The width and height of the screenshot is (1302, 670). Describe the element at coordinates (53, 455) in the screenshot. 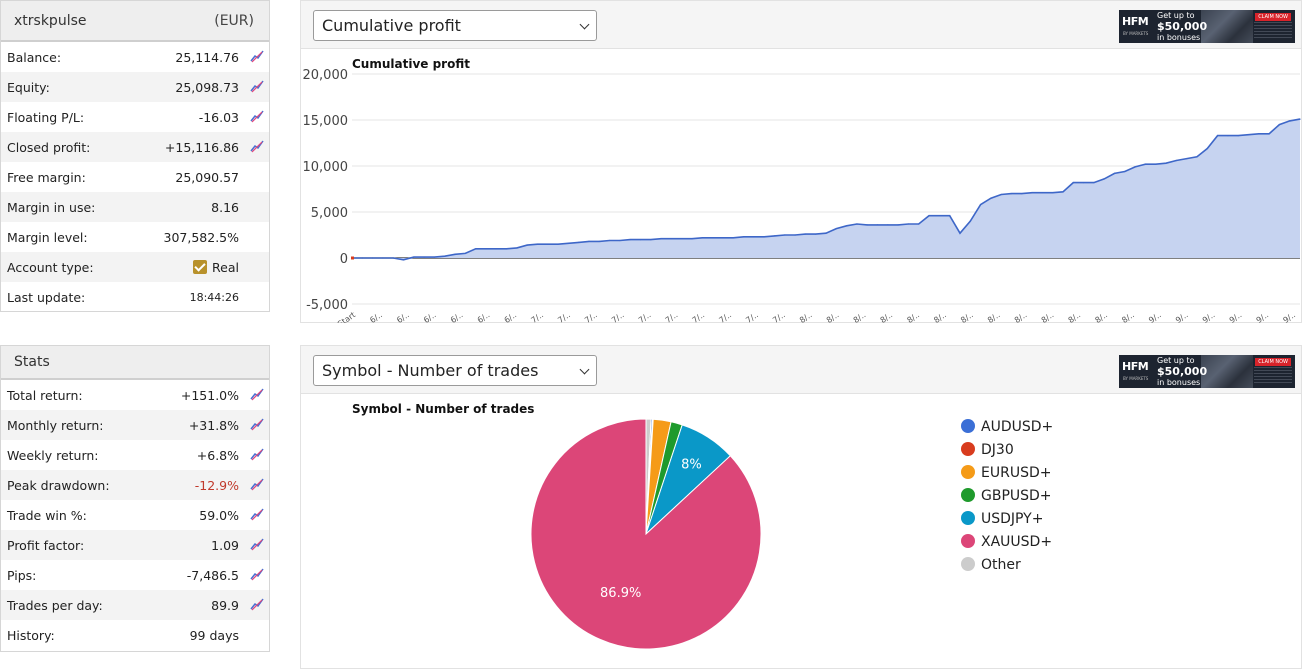

I see `stat-label: Weekly return:` at that location.